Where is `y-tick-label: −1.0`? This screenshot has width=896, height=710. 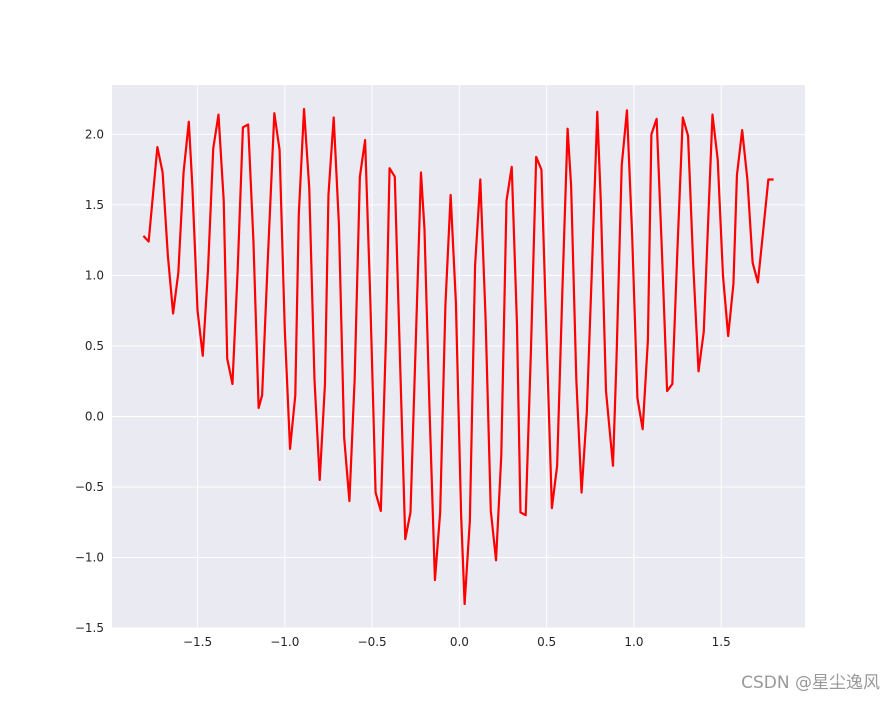
y-tick-label: −1.0 is located at coordinates (89, 557).